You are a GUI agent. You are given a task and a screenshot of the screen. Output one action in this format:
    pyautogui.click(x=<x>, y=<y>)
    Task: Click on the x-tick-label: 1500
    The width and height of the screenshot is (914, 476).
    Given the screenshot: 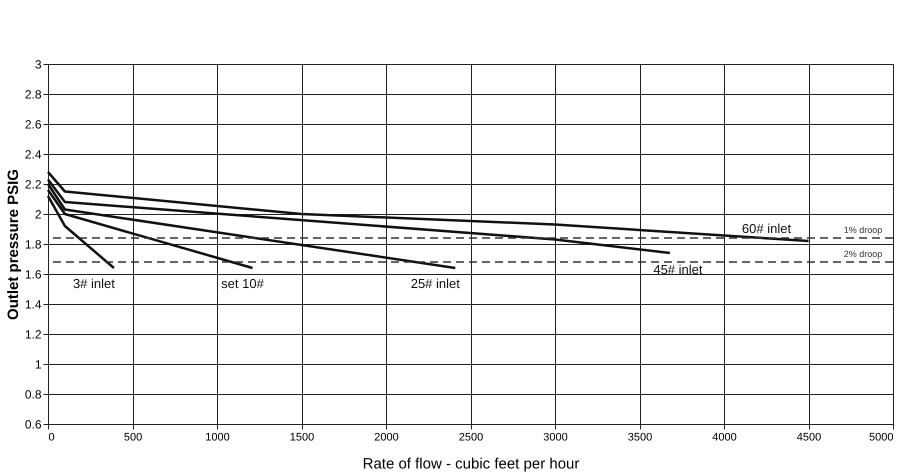 What is the action you would take?
    pyautogui.click(x=302, y=438)
    